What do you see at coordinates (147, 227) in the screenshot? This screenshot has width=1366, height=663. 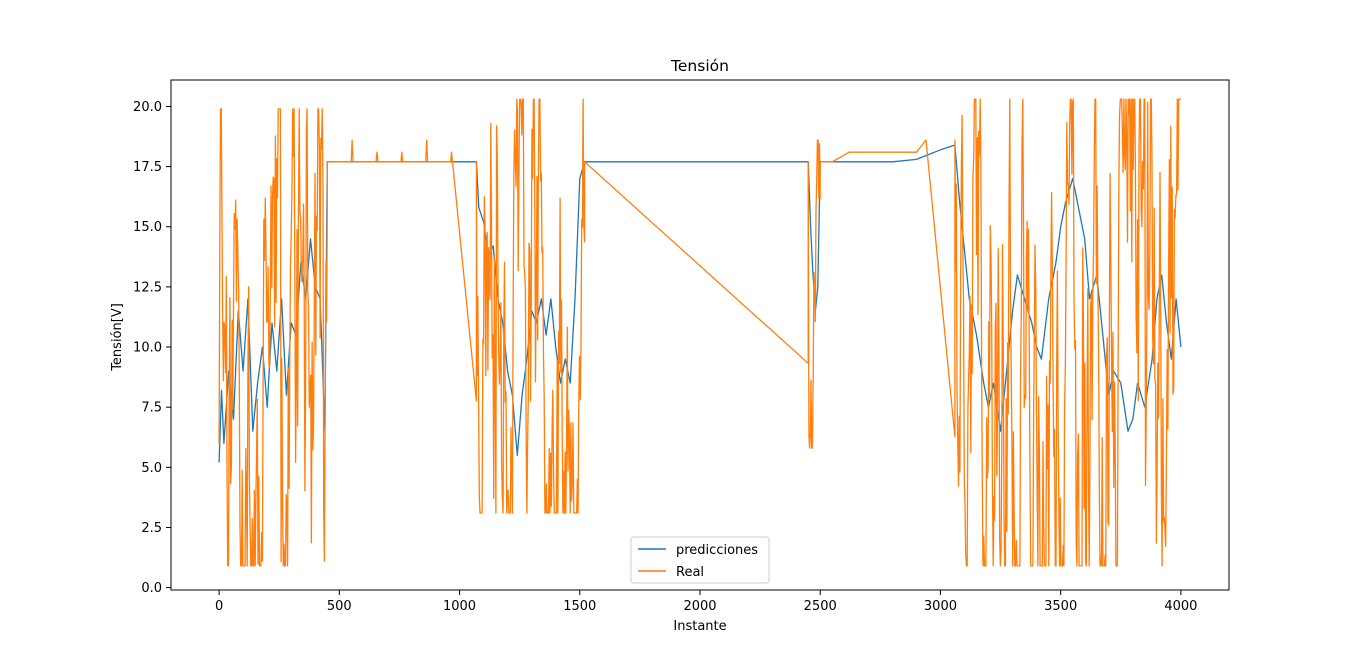 I see `y-tick-label: 15.0` at bounding box center [147, 227].